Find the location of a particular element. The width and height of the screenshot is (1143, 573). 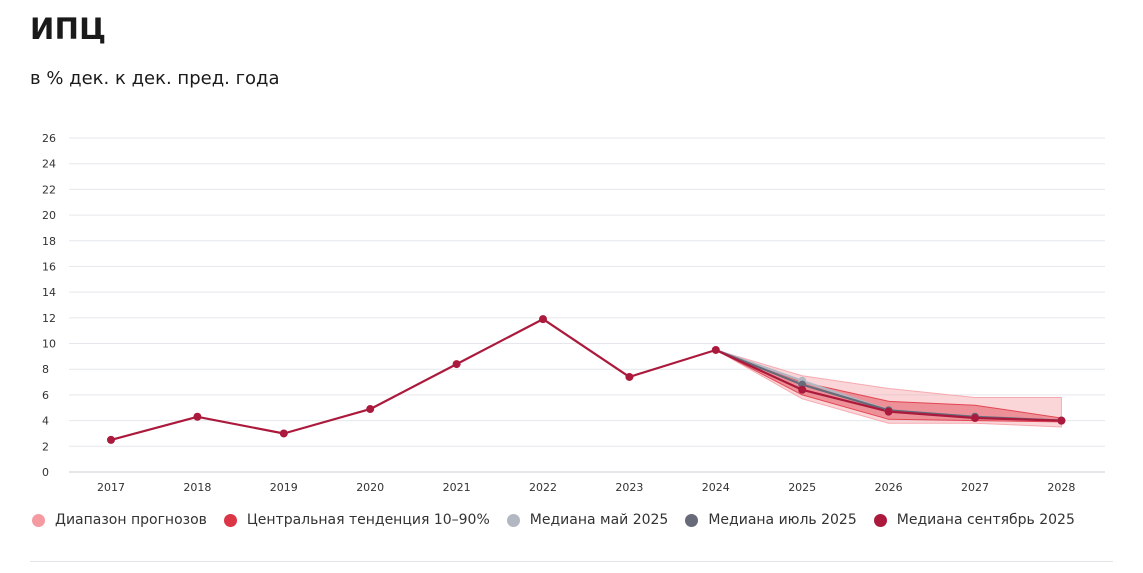

legend-item-central-tendency: Центральная тенденция 10–90% is located at coordinates (356, 520).